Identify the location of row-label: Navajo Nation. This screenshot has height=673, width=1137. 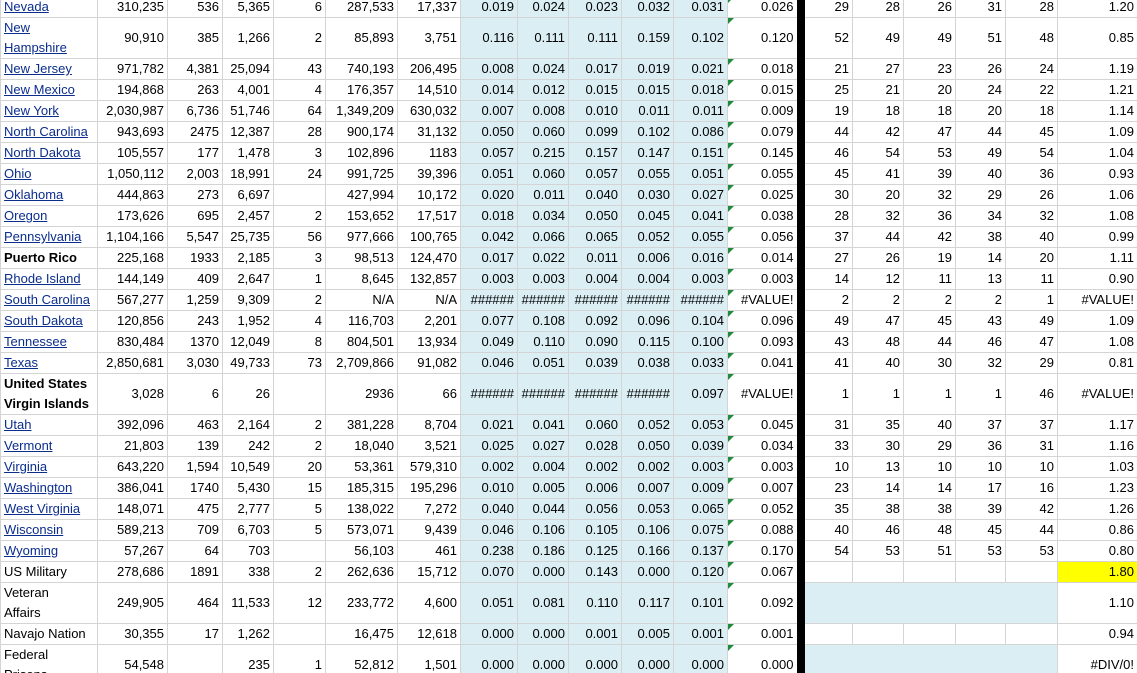
(49, 634).